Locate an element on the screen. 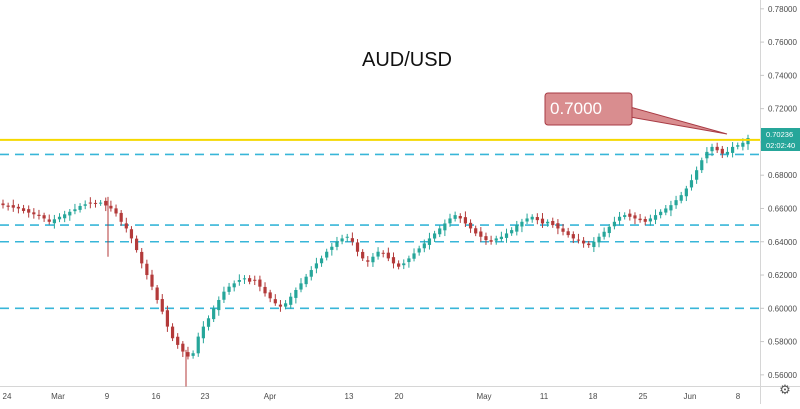 This screenshot has width=800, height=409. chart-title: AUD/USD is located at coordinates (407, 60).